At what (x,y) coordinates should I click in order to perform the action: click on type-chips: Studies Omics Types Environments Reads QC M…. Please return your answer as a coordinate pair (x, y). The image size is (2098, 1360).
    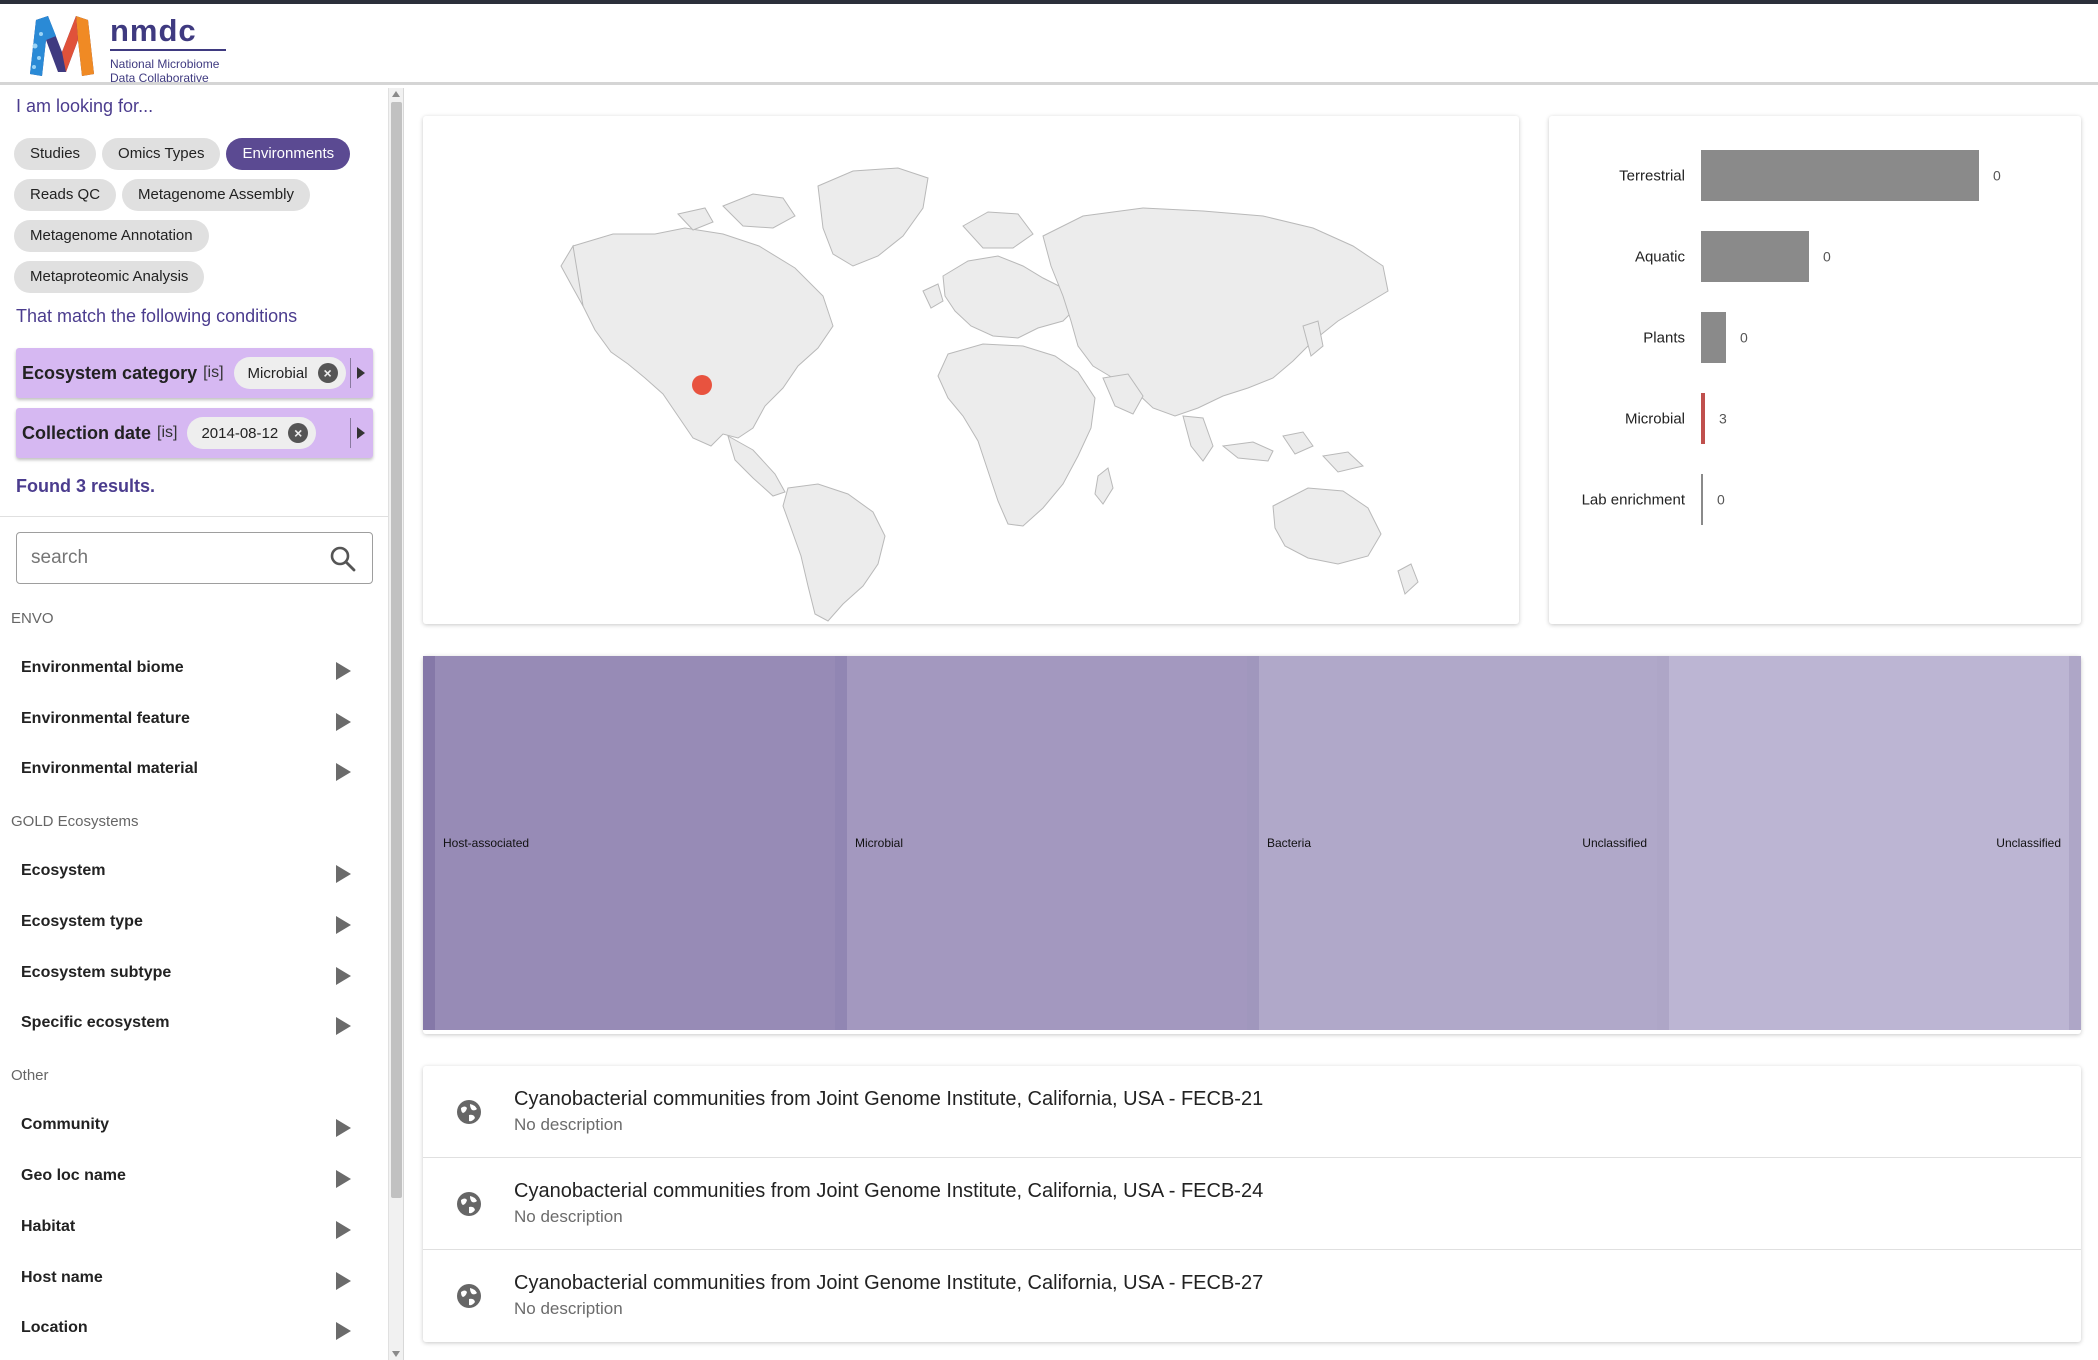
    Looking at the image, I should click on (194, 220).